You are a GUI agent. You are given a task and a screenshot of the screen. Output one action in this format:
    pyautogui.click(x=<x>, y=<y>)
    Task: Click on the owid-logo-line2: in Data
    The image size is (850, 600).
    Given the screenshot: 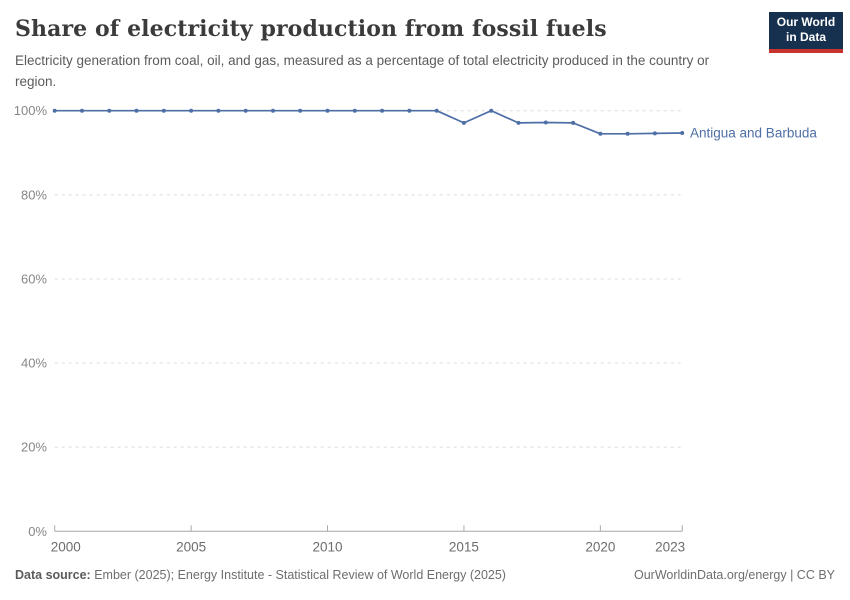 What is the action you would take?
    pyautogui.click(x=805, y=37)
    